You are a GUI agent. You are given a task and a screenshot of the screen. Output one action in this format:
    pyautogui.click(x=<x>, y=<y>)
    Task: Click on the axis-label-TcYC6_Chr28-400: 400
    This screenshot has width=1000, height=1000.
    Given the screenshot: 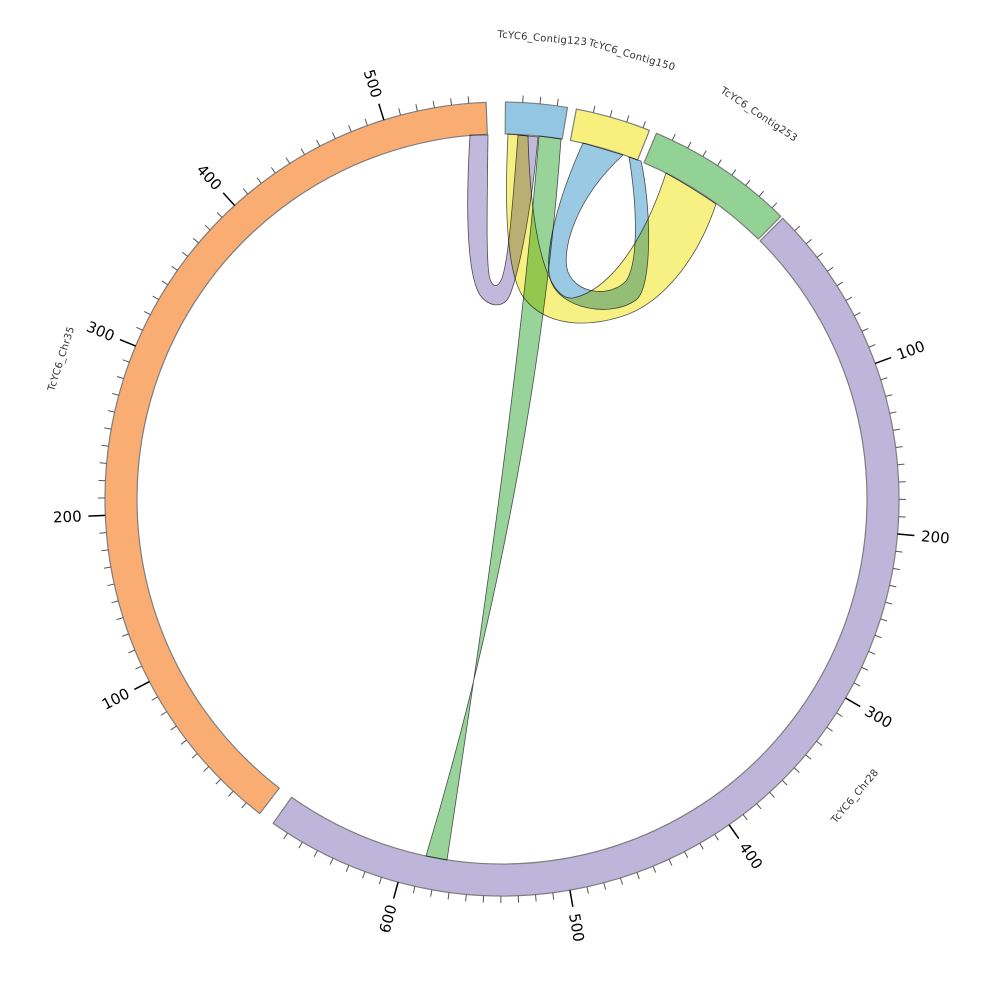 What is the action you would take?
    pyautogui.click(x=750, y=856)
    